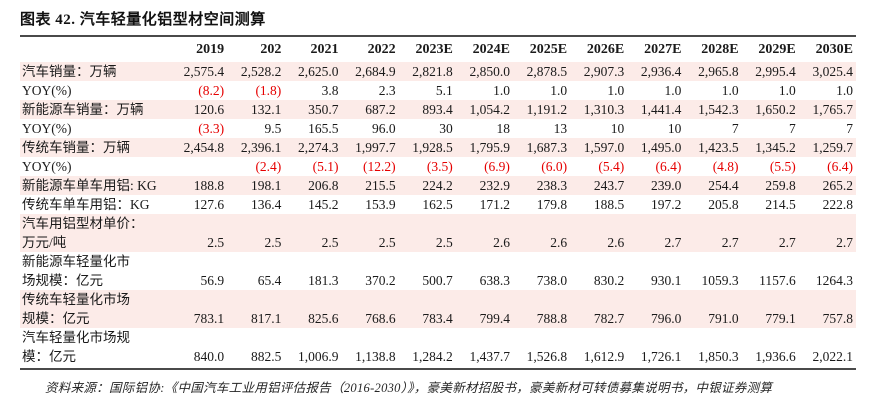  Describe the element at coordinates (560, 128) in the screenshot. I see `cell-value: 13` at that location.